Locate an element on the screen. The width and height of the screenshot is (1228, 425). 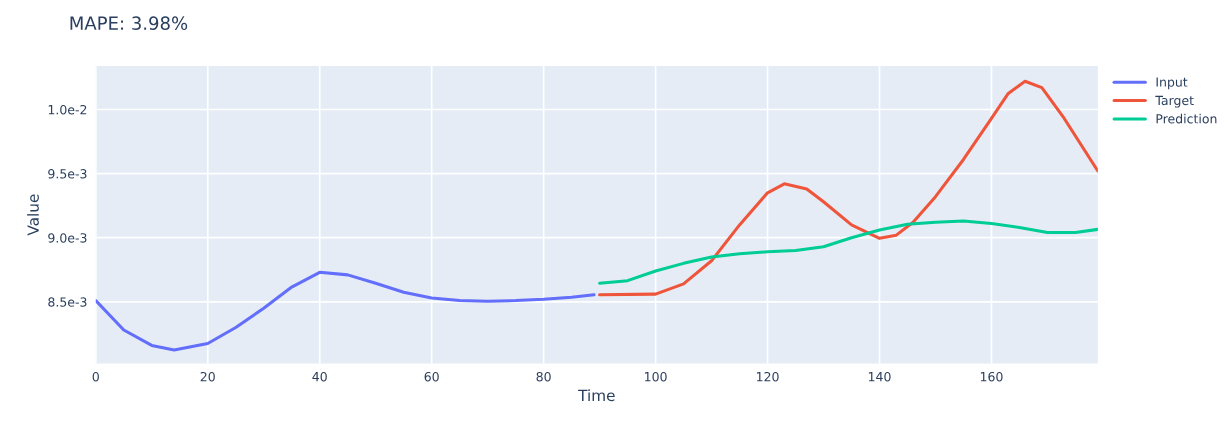
x-tick-label: 40 is located at coordinates (319, 376).